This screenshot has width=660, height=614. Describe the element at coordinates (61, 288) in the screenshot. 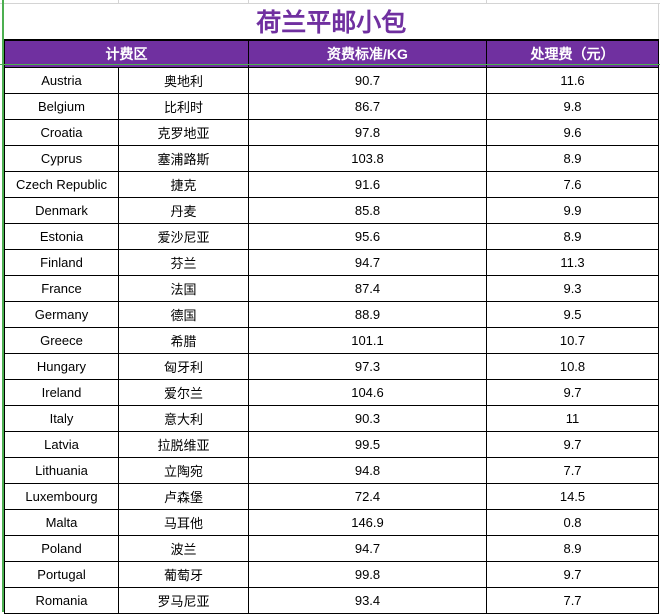

I see `cell-en: France` at that location.